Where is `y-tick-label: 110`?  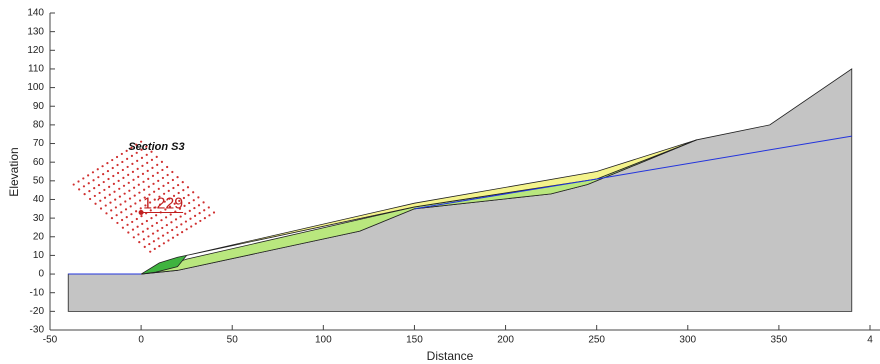 y-tick-label: 110 is located at coordinates (36, 69).